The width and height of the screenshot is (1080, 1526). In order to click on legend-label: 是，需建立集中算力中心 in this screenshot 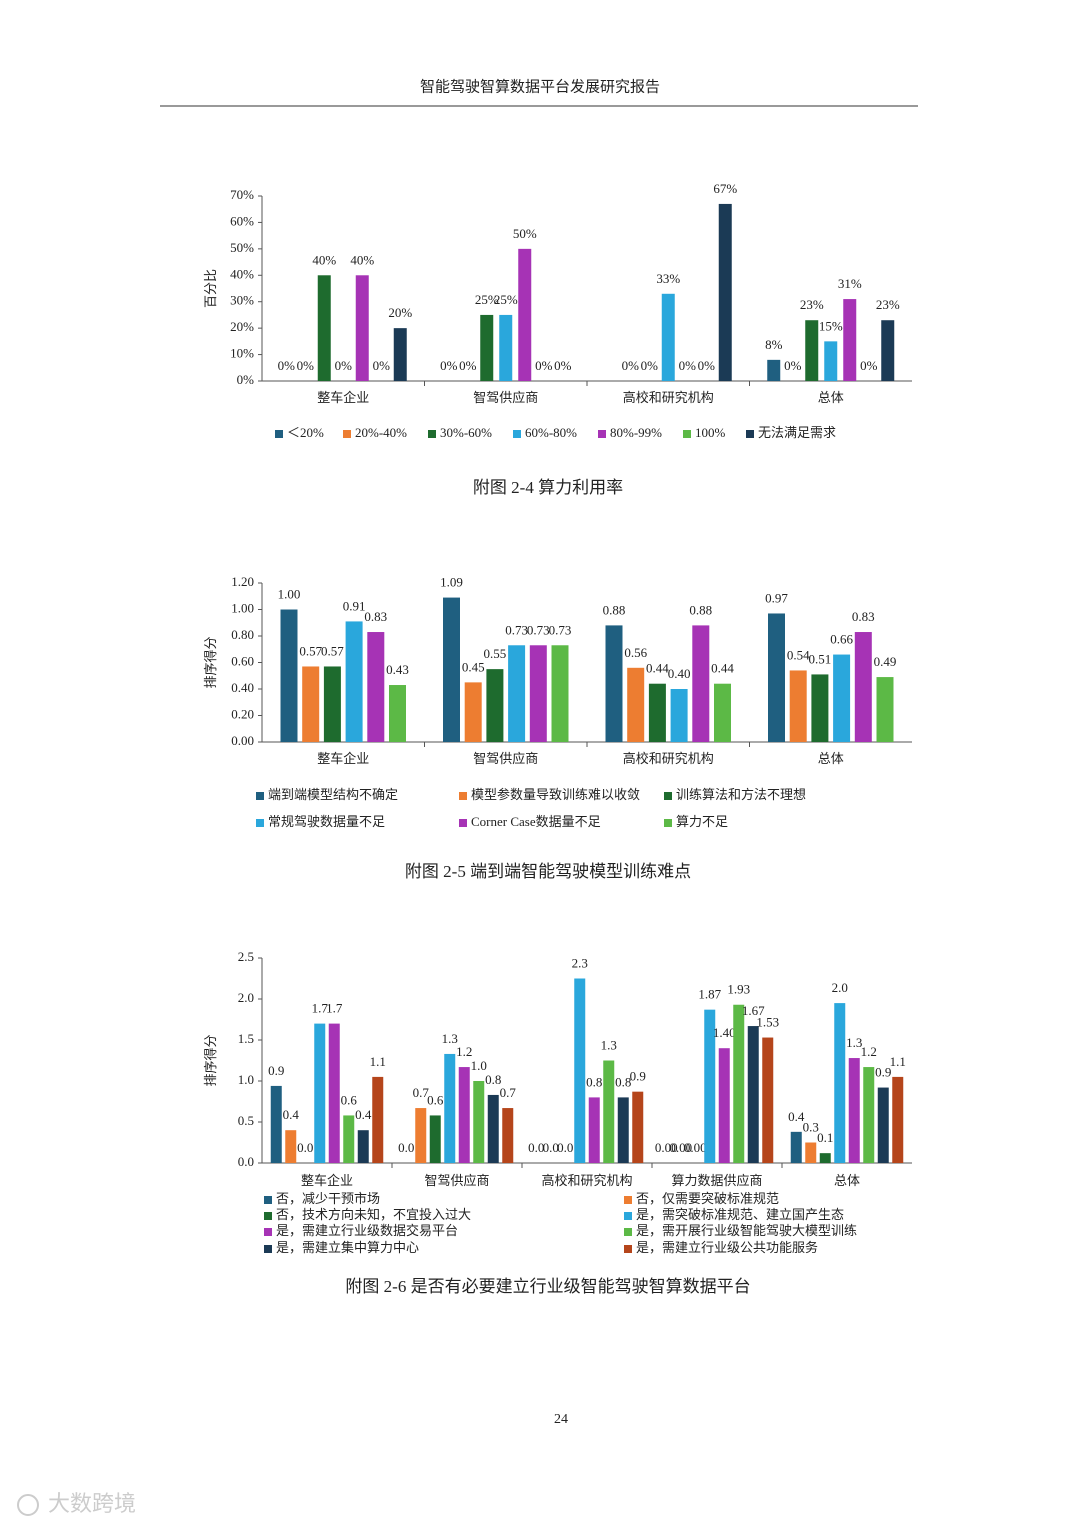, I will do `click(347, 1247)`.